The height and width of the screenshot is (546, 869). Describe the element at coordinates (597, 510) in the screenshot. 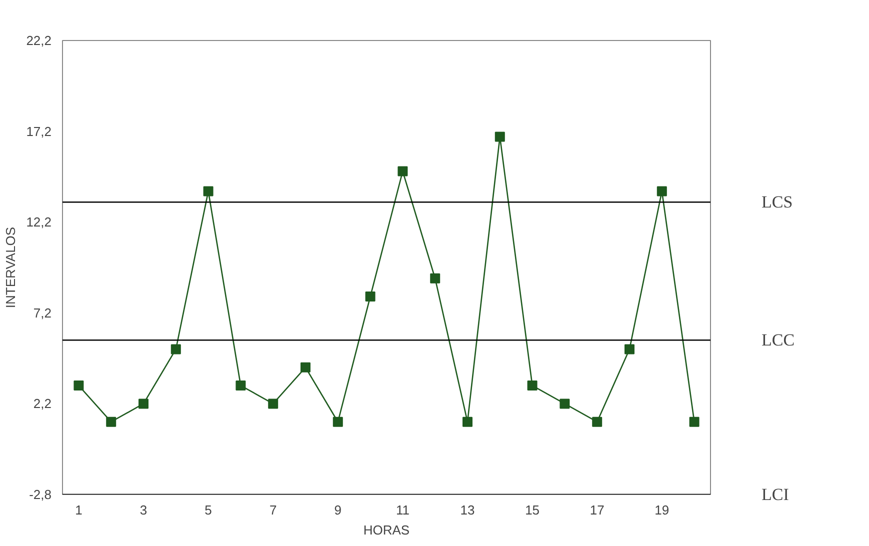

I see `x-tick-label: 17` at that location.